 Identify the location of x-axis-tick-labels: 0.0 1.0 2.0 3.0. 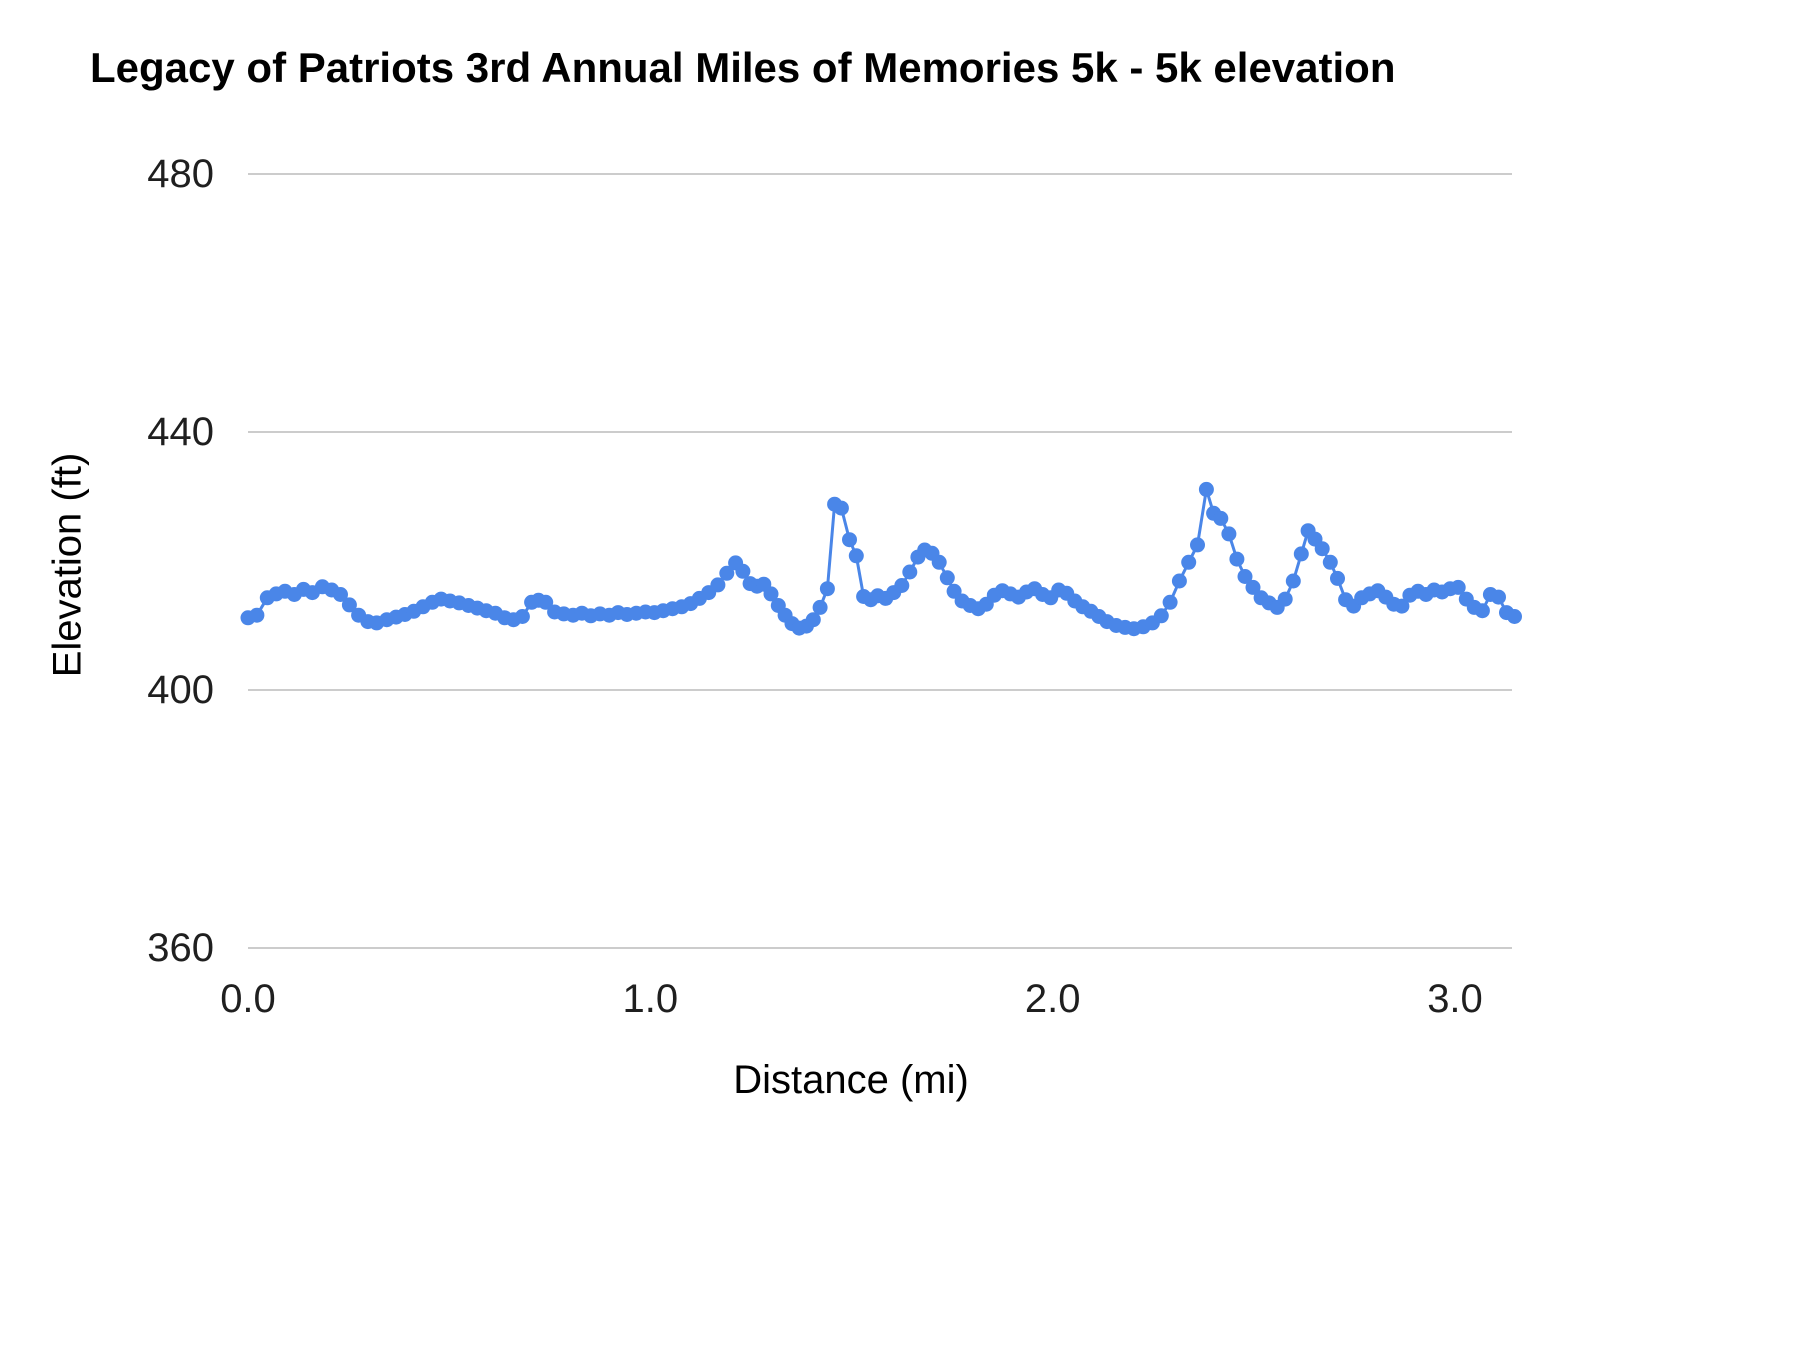
(851, 999).